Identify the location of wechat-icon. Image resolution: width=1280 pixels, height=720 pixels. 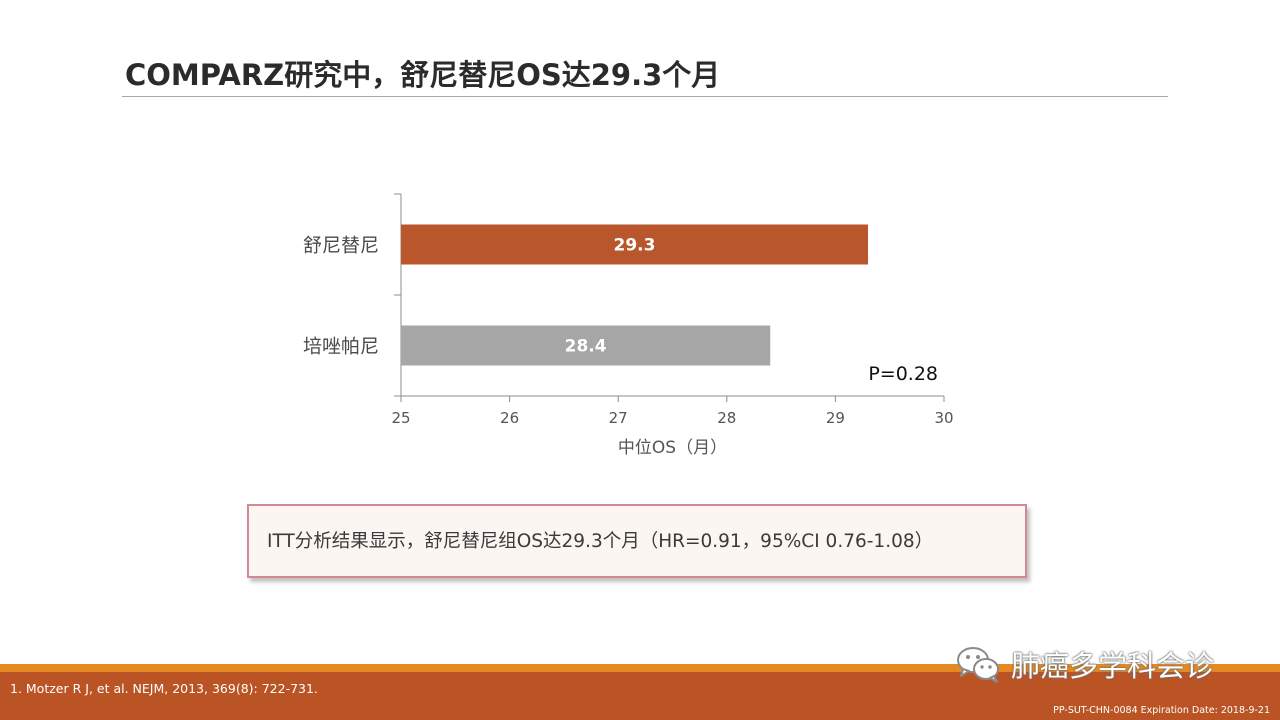
(978, 665).